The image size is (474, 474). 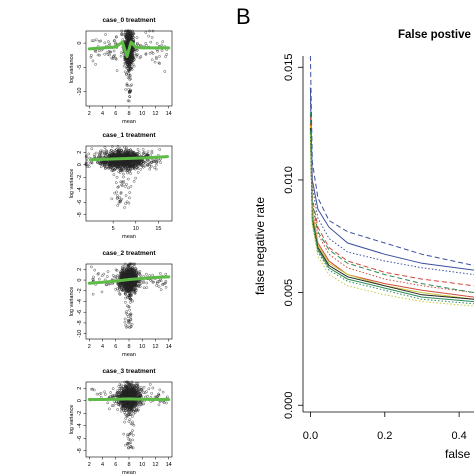 What do you see at coordinates (310, 436) in the screenshot?
I see `x-tick-label: 0.0` at bounding box center [310, 436].